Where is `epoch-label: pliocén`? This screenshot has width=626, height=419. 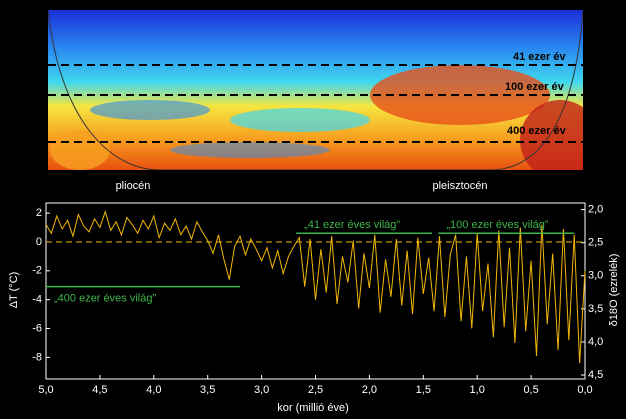
epoch-label: pliocén is located at coordinates (133, 186).